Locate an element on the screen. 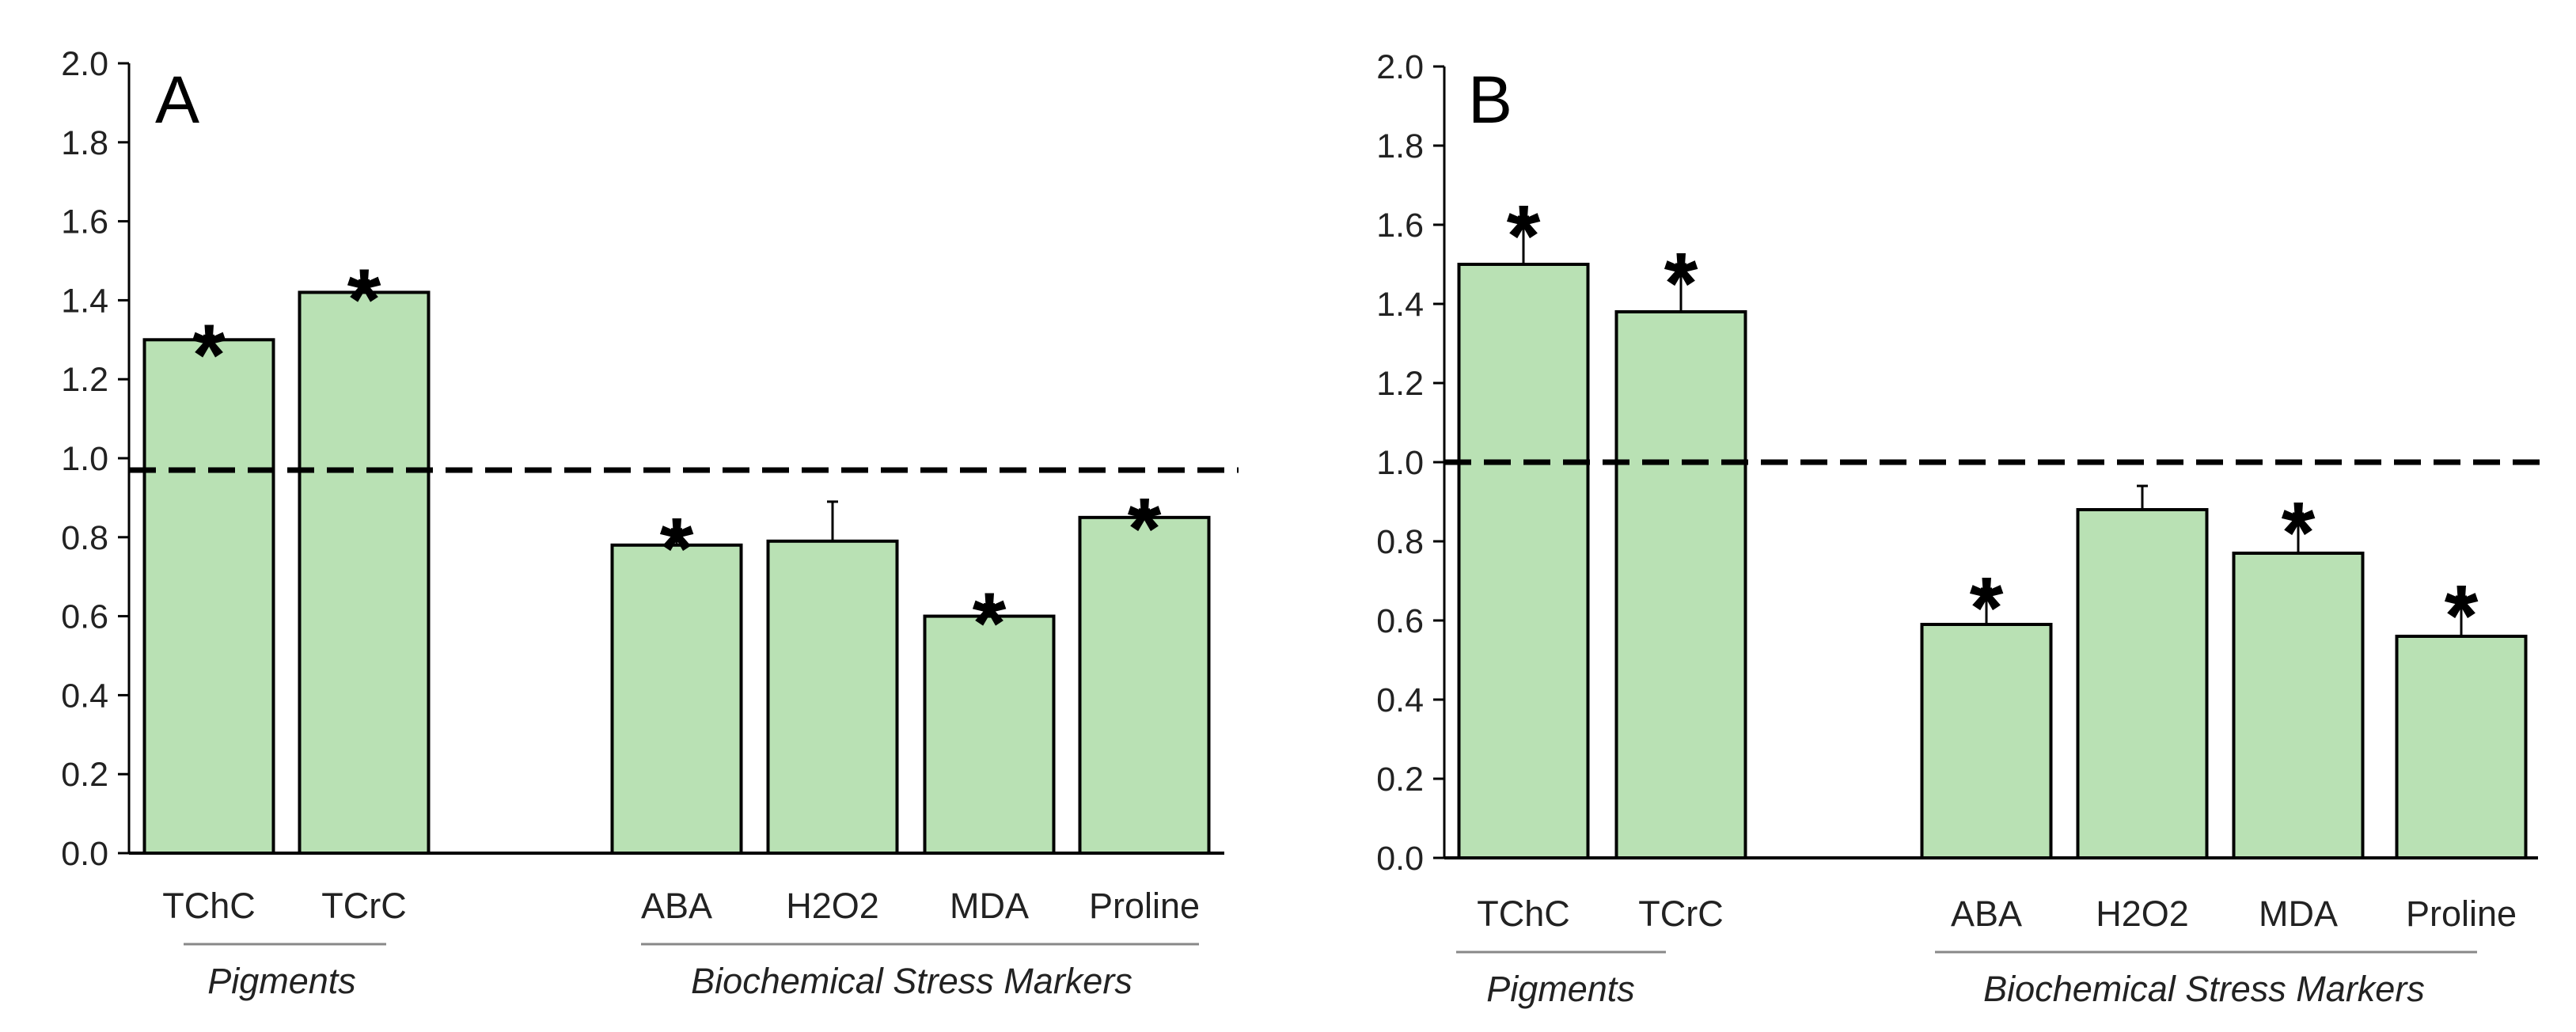  panel-a-y-tick-label: 0.6 is located at coordinates (84, 617).